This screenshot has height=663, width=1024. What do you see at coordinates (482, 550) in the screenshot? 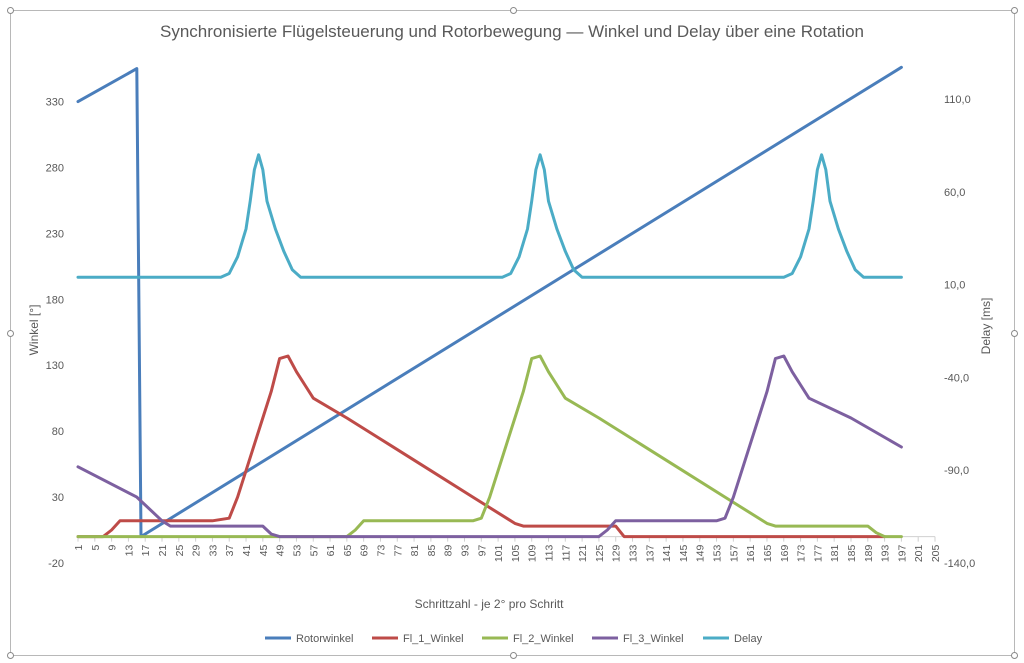
I see `x-tick-label: 97` at bounding box center [482, 550].